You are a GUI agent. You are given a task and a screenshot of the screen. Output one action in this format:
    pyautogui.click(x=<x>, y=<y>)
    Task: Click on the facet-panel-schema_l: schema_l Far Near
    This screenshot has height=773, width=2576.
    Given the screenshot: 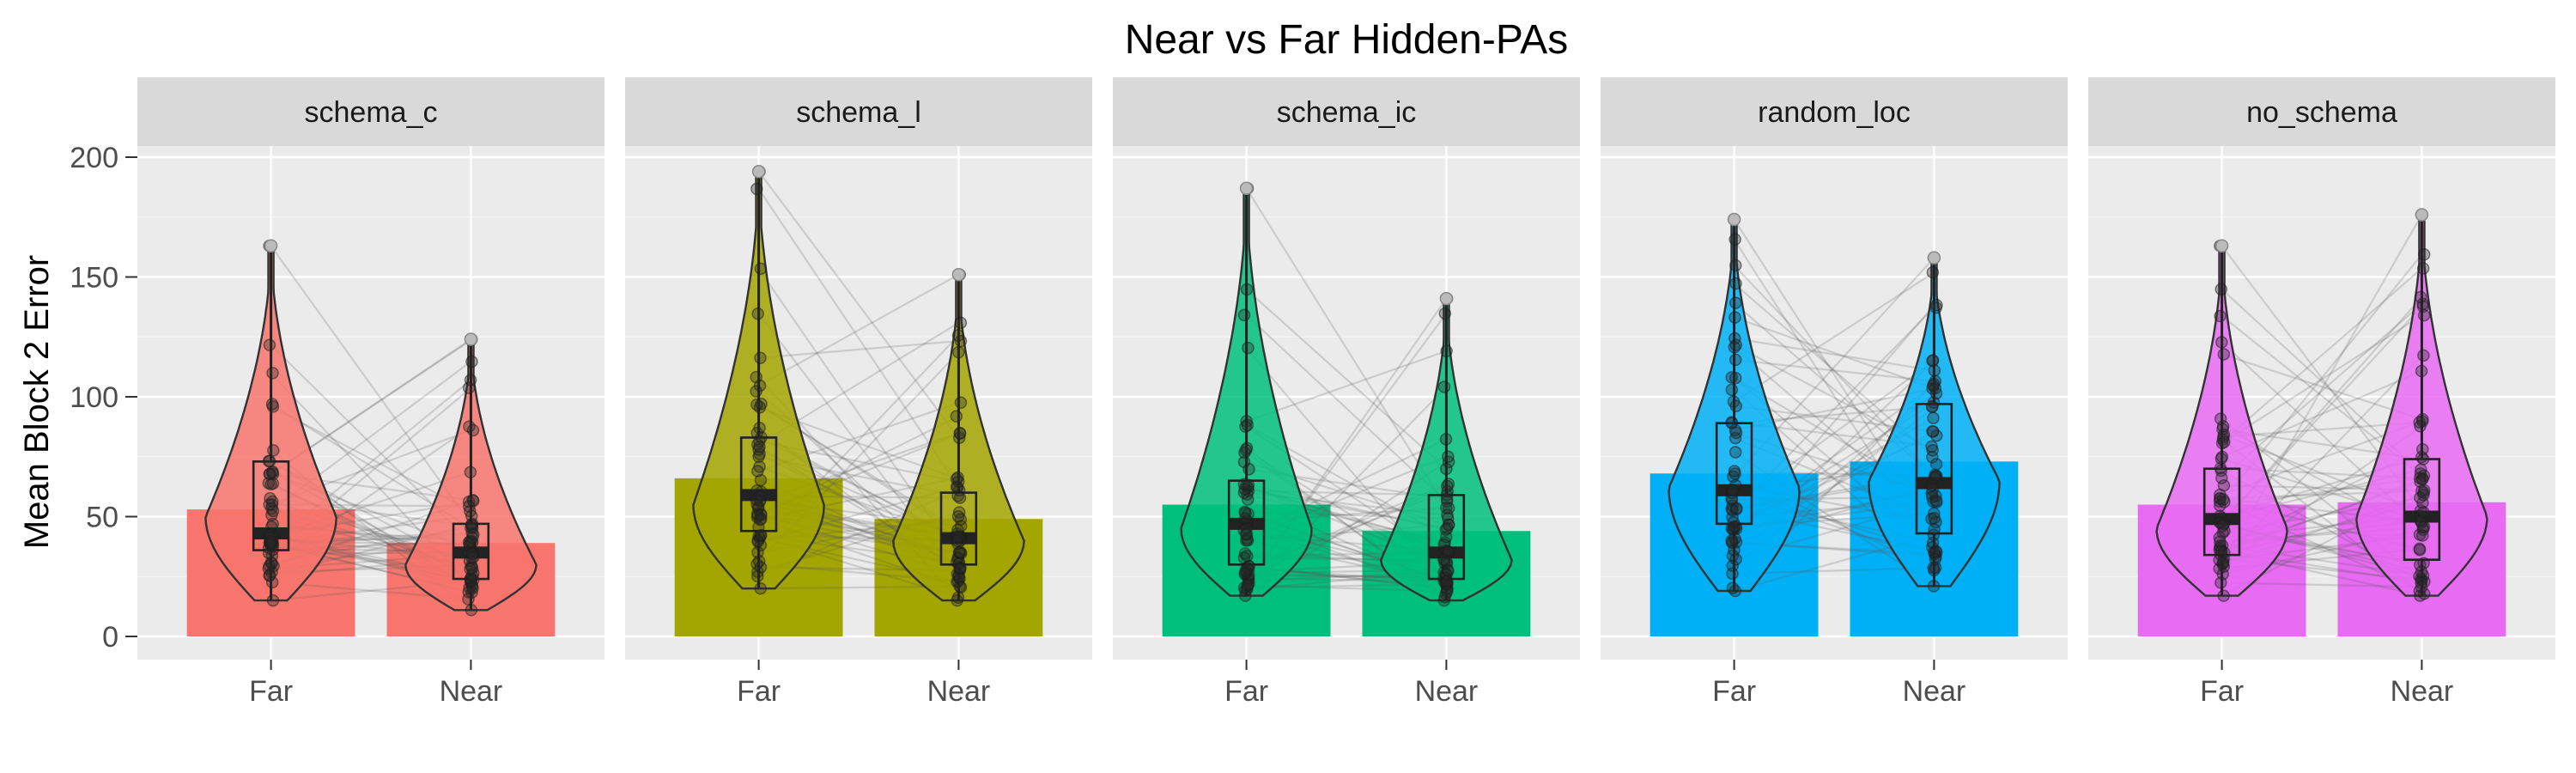 What is the action you would take?
    pyautogui.click(x=858, y=392)
    